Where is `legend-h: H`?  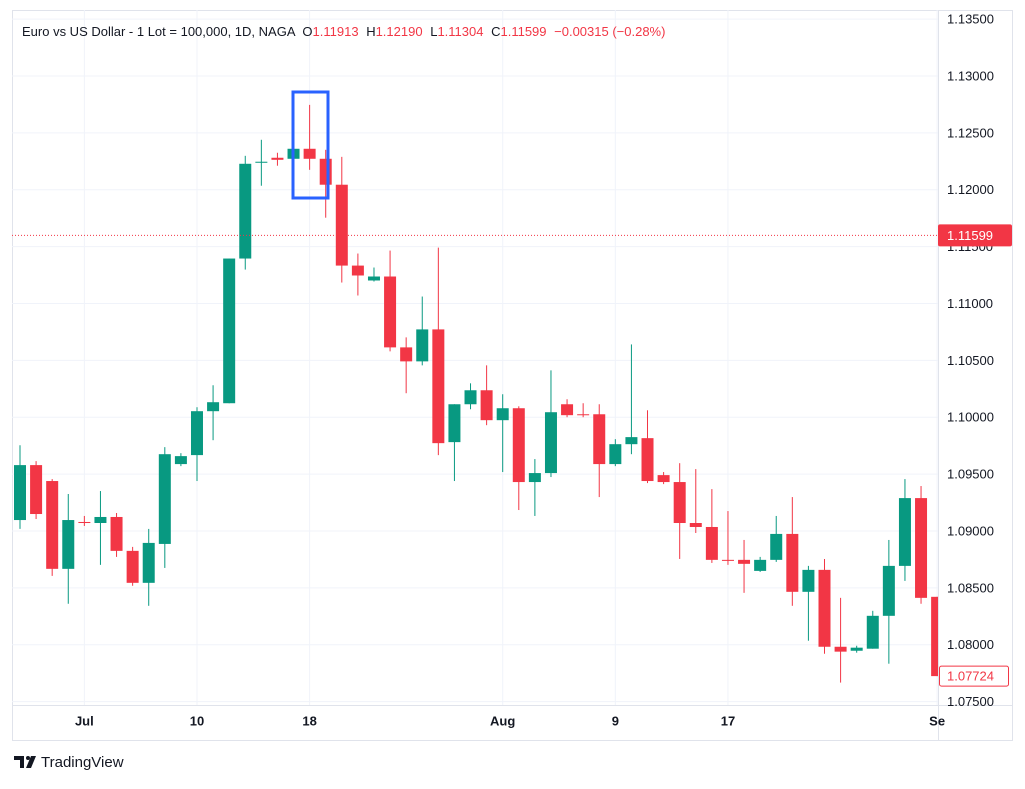 legend-h: H is located at coordinates (370, 31).